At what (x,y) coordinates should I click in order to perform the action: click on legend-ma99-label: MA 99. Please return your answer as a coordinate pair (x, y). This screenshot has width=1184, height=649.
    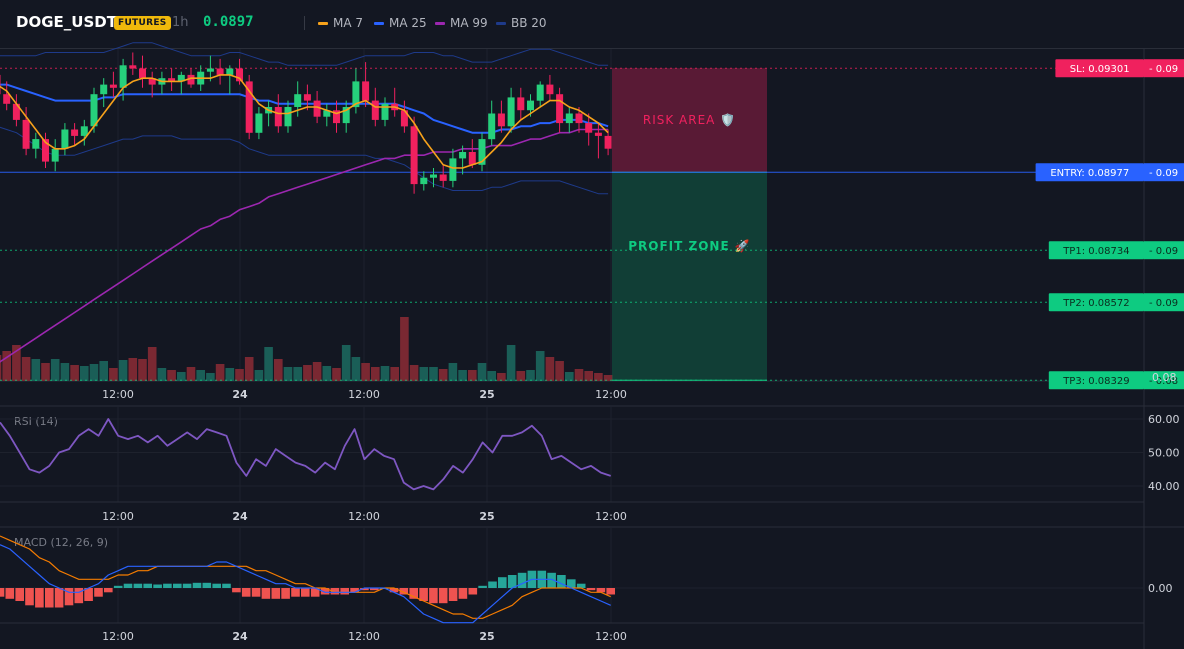
    Looking at the image, I should click on (469, 23).